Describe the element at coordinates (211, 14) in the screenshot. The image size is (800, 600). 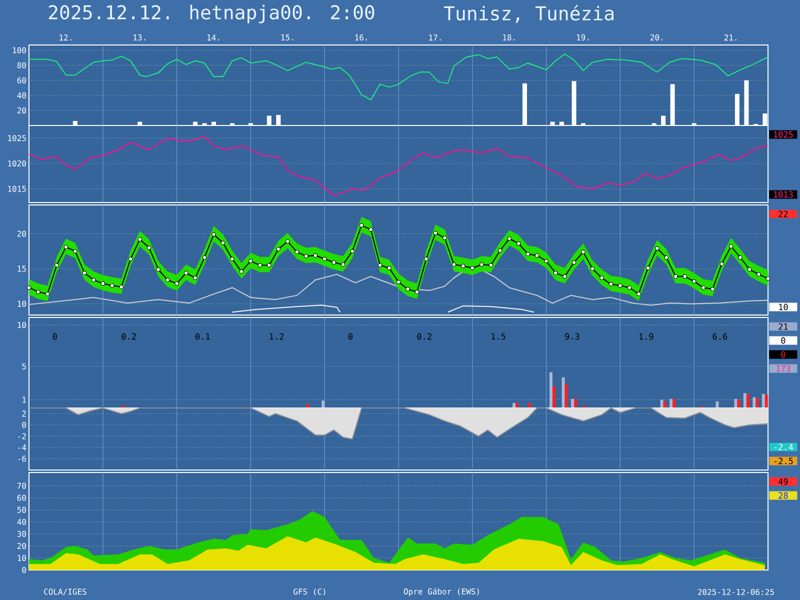
I see `chart-title: 2025.12.12. hetnapja00. 2:00` at that location.